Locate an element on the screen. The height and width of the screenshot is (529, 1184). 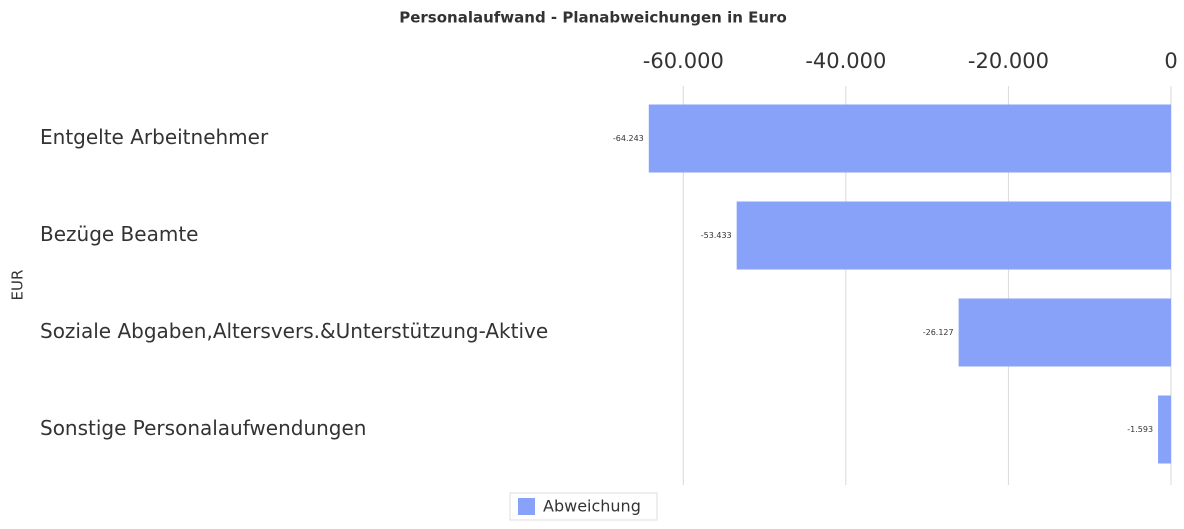
x-tick-label: 0 is located at coordinates (1170, 61).